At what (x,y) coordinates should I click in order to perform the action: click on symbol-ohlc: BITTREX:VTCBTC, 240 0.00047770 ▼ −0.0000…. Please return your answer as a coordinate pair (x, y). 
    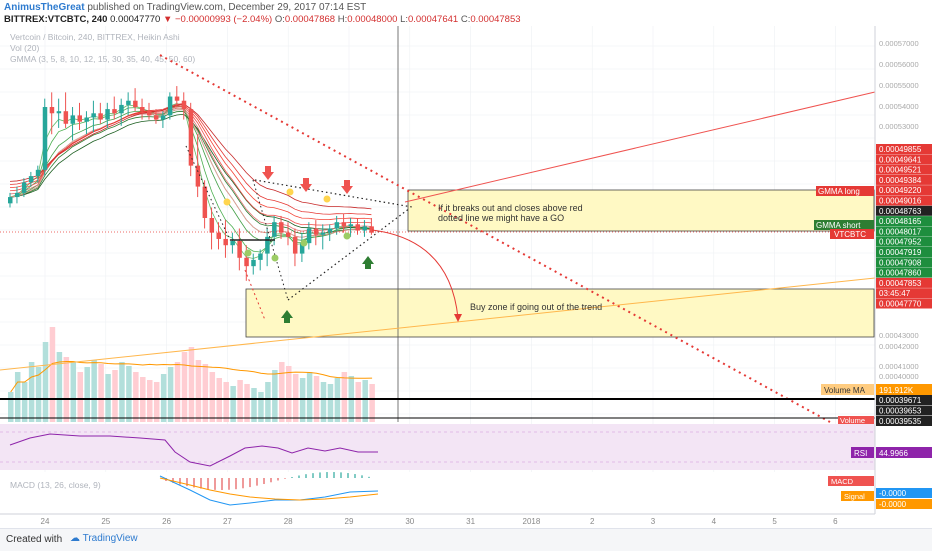
    Looking at the image, I should click on (262, 19).